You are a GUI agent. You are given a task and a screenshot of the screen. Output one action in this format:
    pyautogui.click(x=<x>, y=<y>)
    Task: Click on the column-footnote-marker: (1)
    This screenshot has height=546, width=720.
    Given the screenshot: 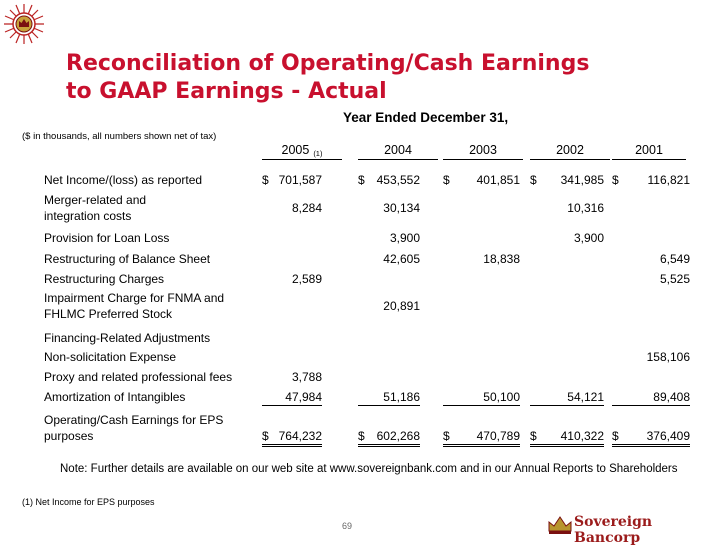 What is the action you would take?
    pyautogui.click(x=318, y=153)
    